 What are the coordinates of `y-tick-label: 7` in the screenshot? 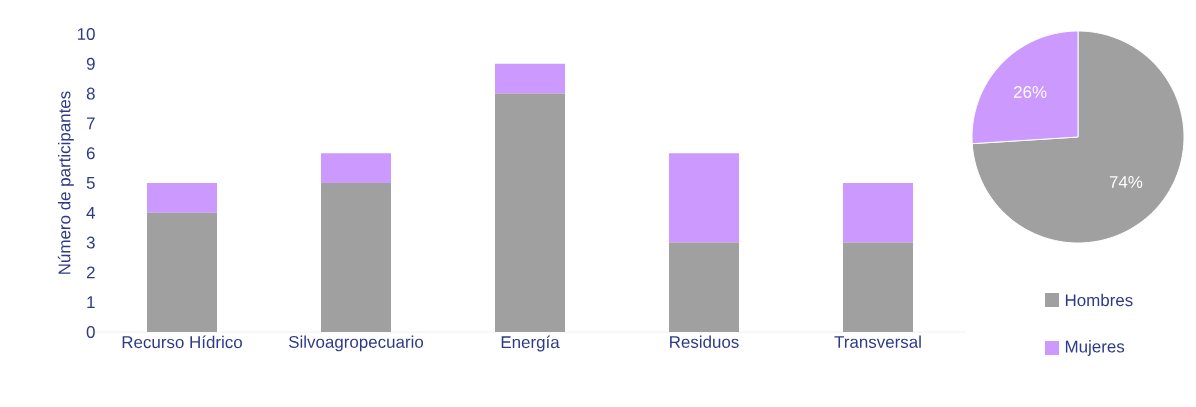 It's located at (90, 123).